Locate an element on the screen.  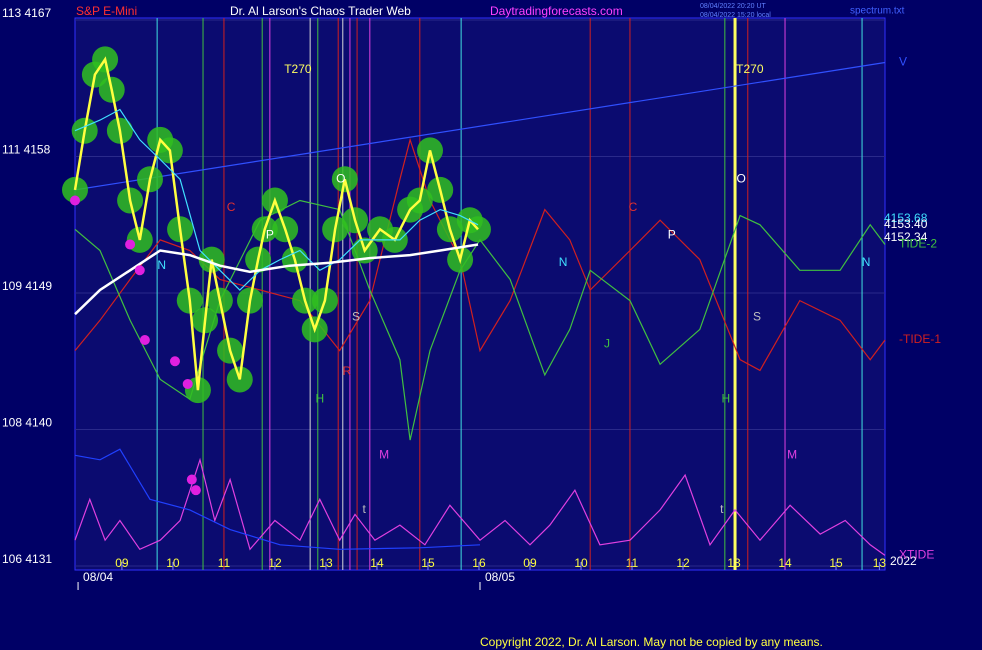
annotation: J is located at coordinates (607, 344).